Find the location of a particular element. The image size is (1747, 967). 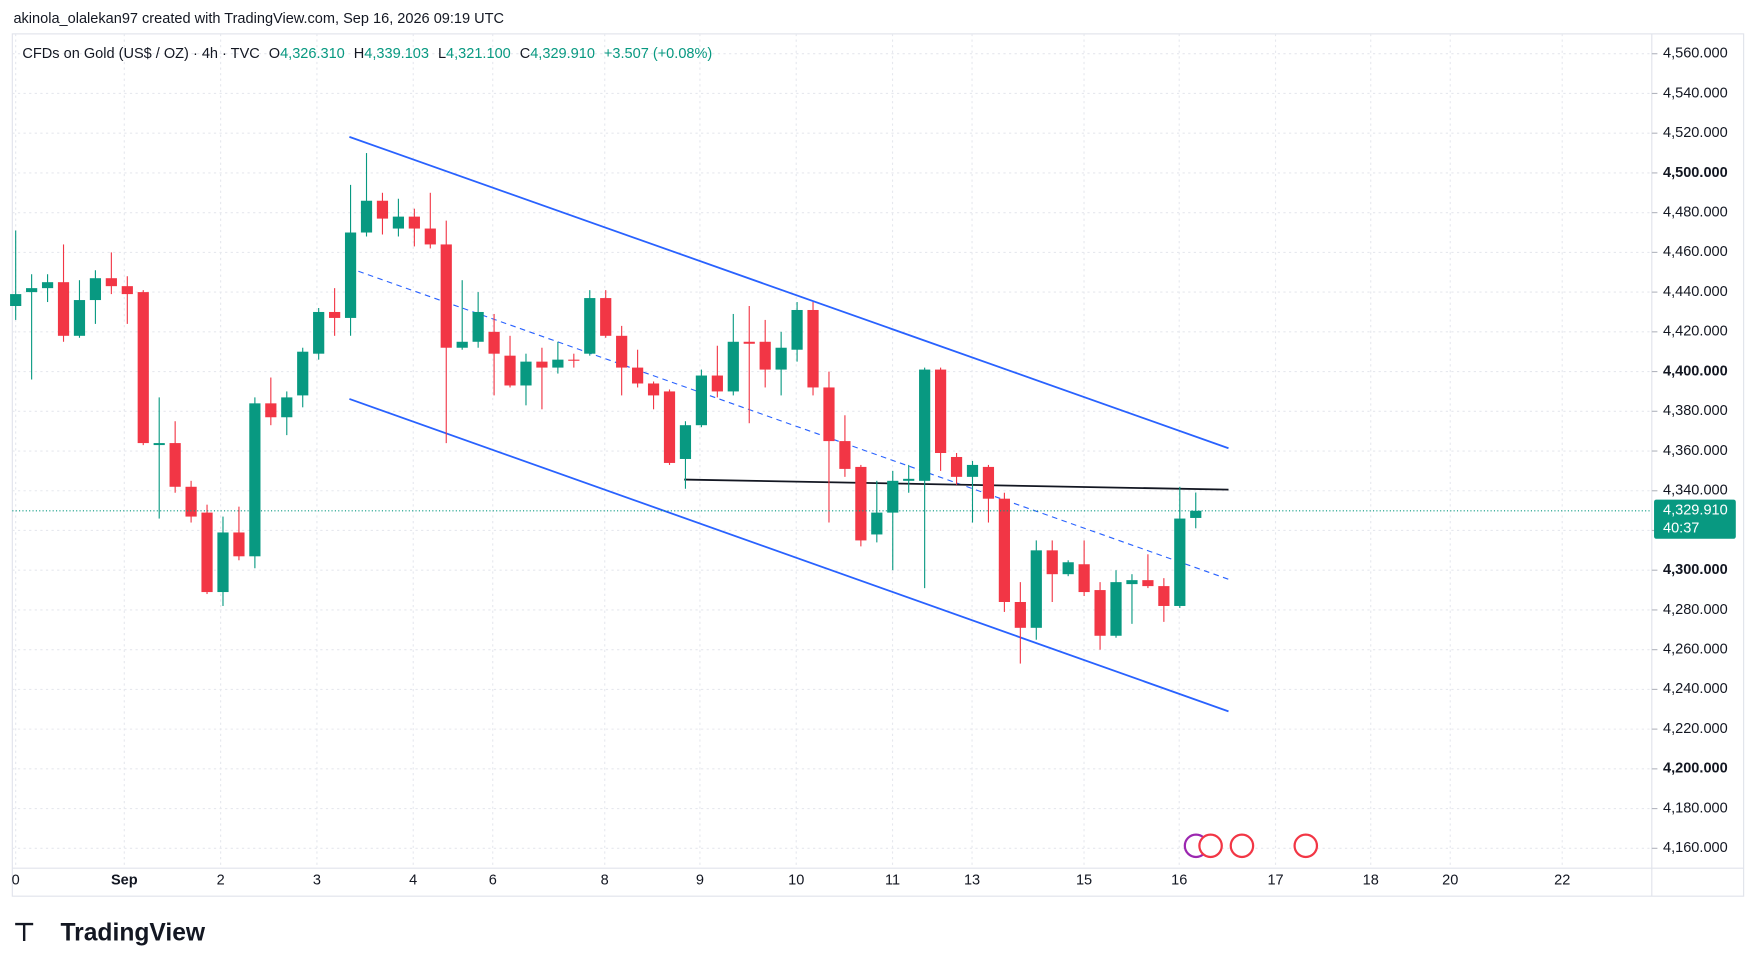

x-tick-label: 0 is located at coordinates (16, 880).